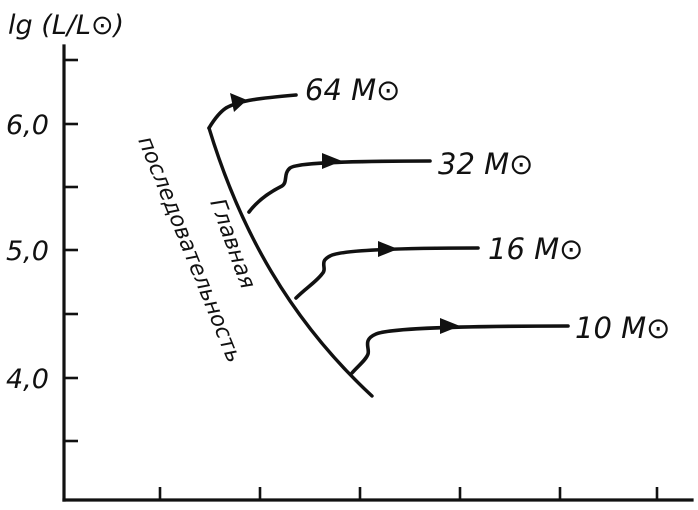 This screenshot has width=698, height=510. Describe the element at coordinates (450, 326) in the screenshot. I see `track-10-arrow` at that location.